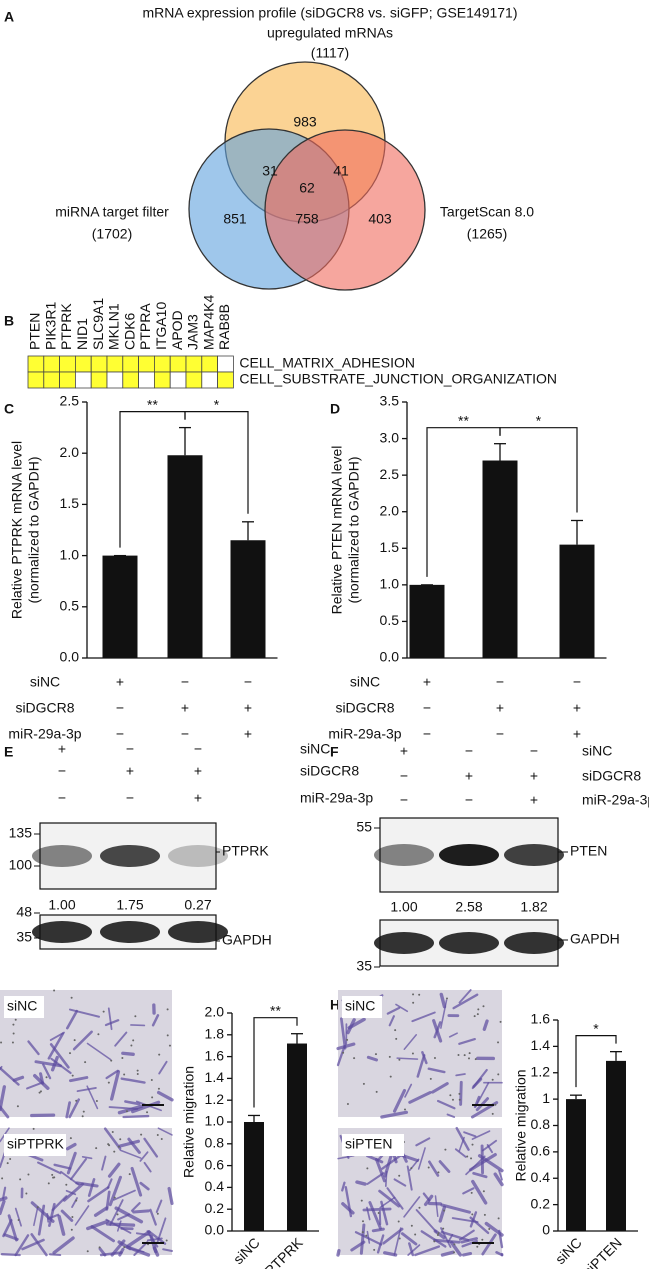 This screenshot has width=649, height=1269. Describe the element at coordinates (403, 907) in the screenshot. I see `quantification: 1.00` at that location.